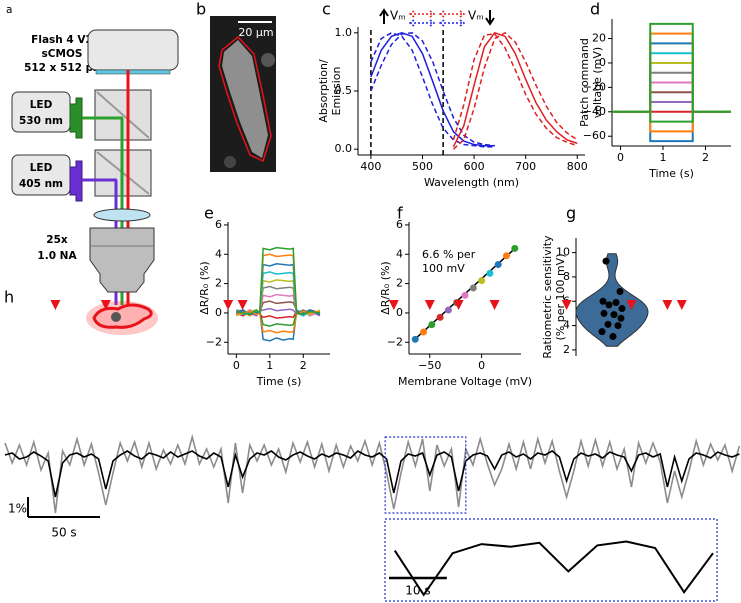 This screenshot has width=741, height=603. What do you see at coordinates (425, 475) in the screenshot?
I see `zoom-box` at bounding box center [425, 475].